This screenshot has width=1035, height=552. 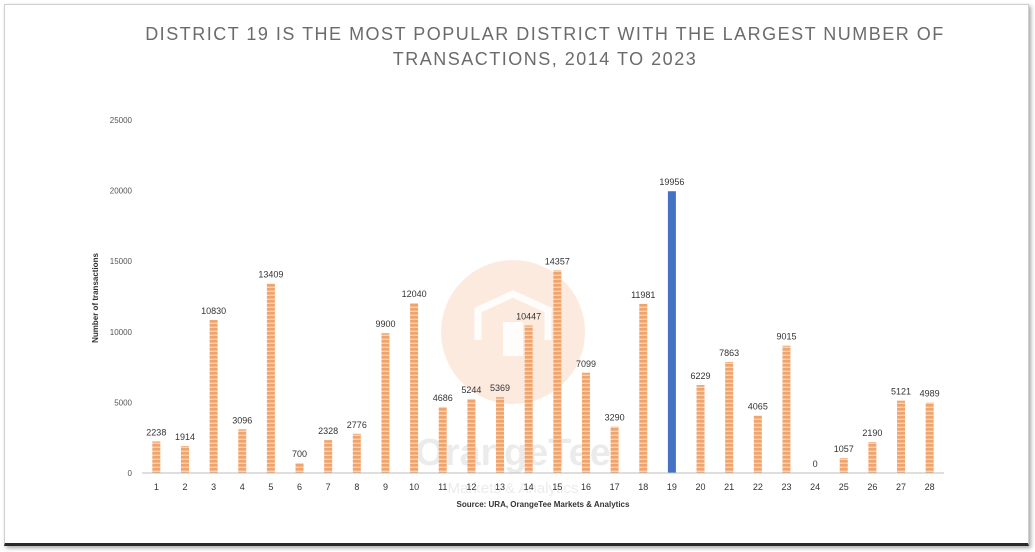 What do you see at coordinates (121, 191) in the screenshot?
I see `y-tick-label: 20000` at bounding box center [121, 191].